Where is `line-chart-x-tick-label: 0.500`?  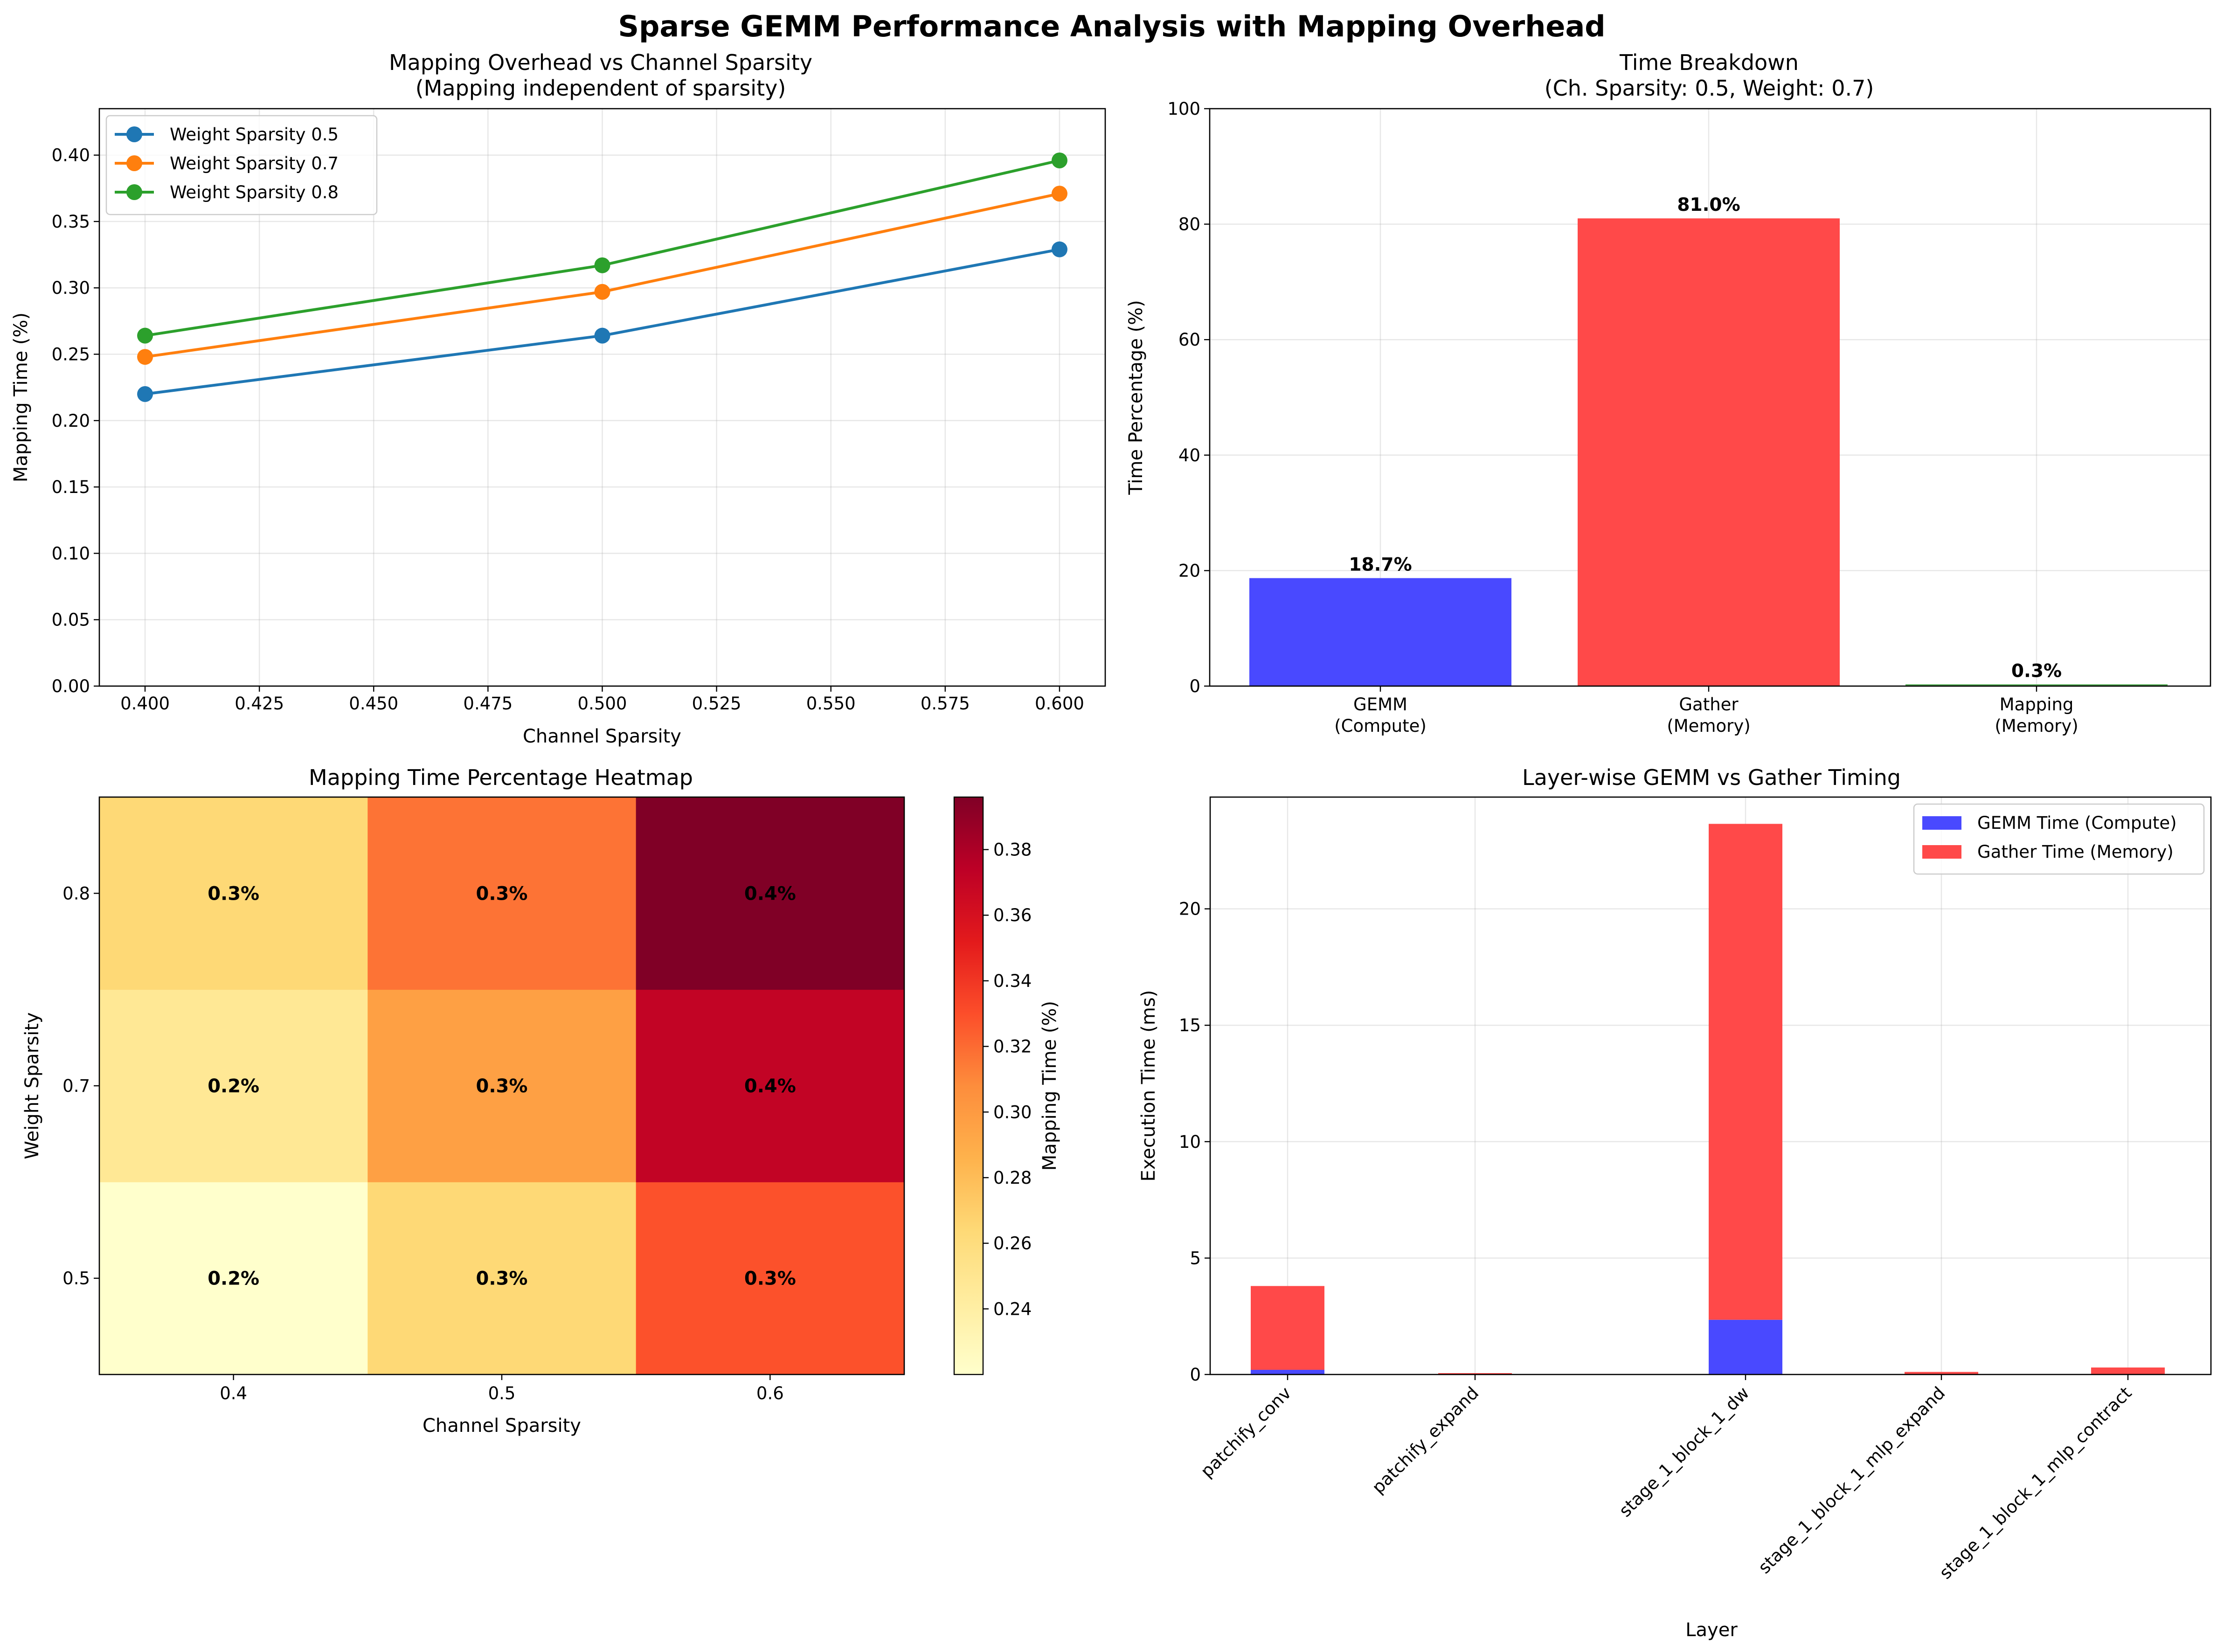 line-chart-x-tick-label: 0.500 is located at coordinates (602, 704).